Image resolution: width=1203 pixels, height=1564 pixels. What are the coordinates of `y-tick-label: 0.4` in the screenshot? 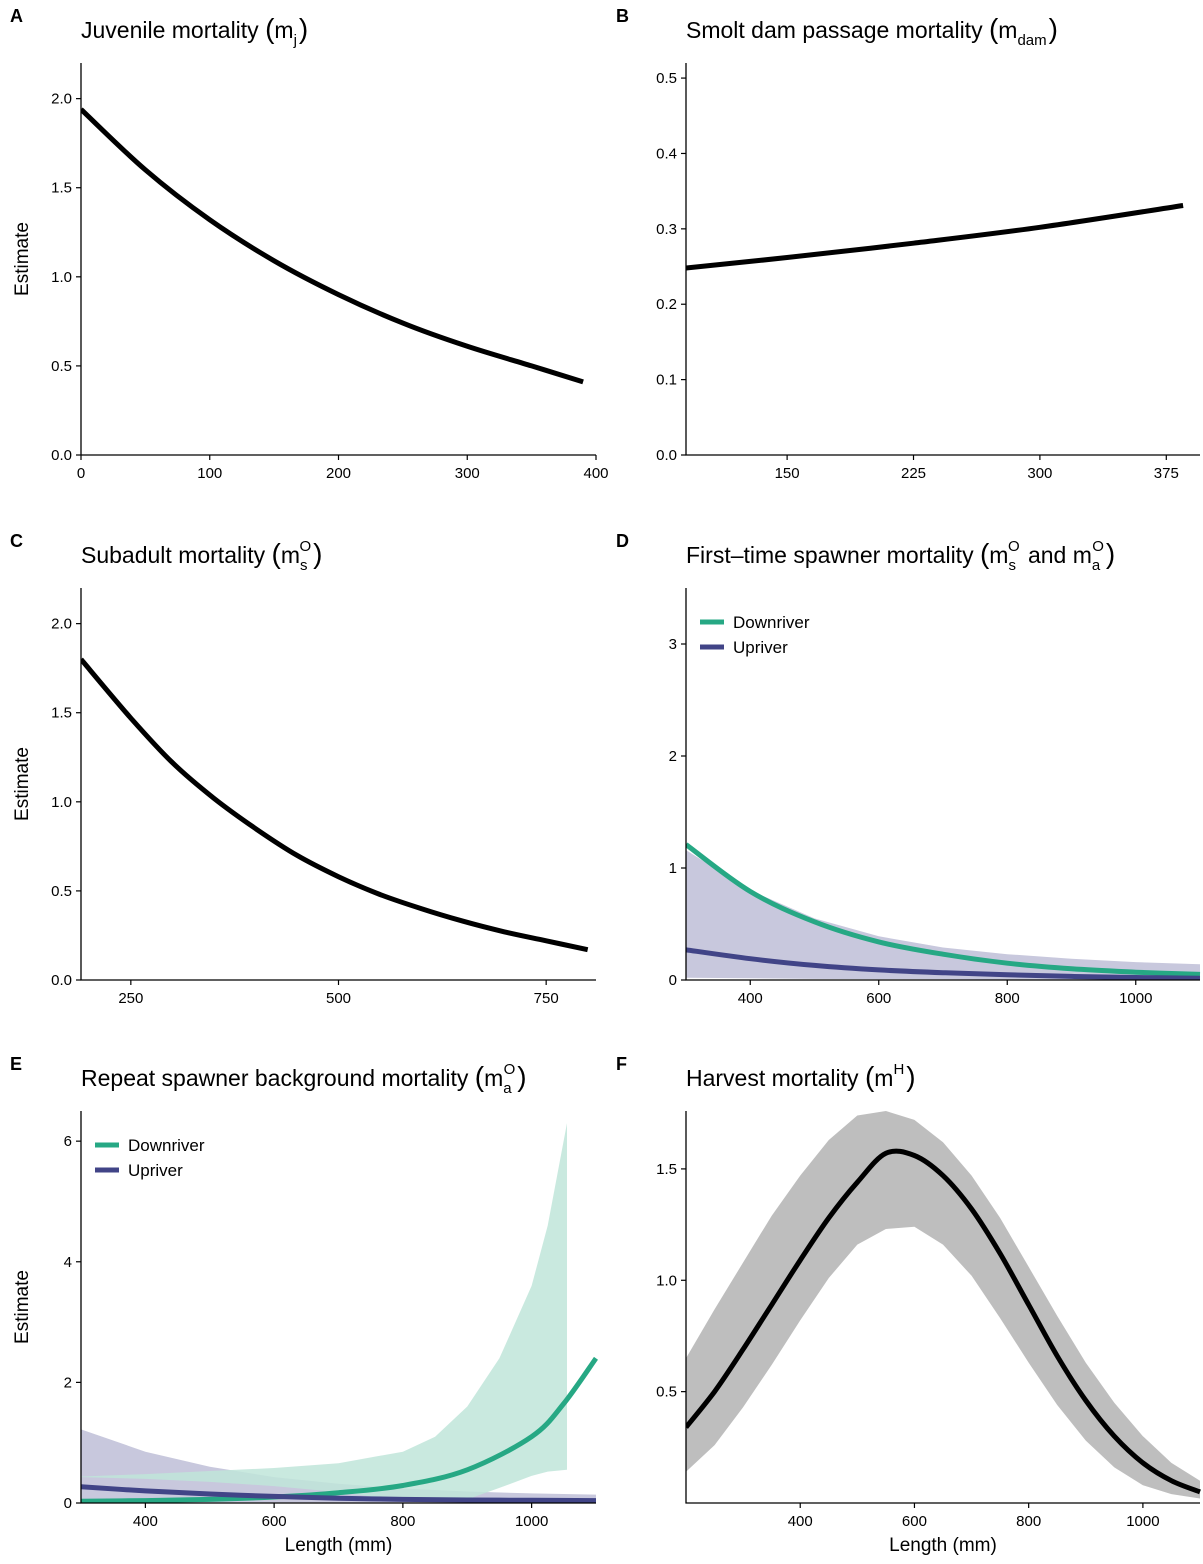 It's located at (666, 153).